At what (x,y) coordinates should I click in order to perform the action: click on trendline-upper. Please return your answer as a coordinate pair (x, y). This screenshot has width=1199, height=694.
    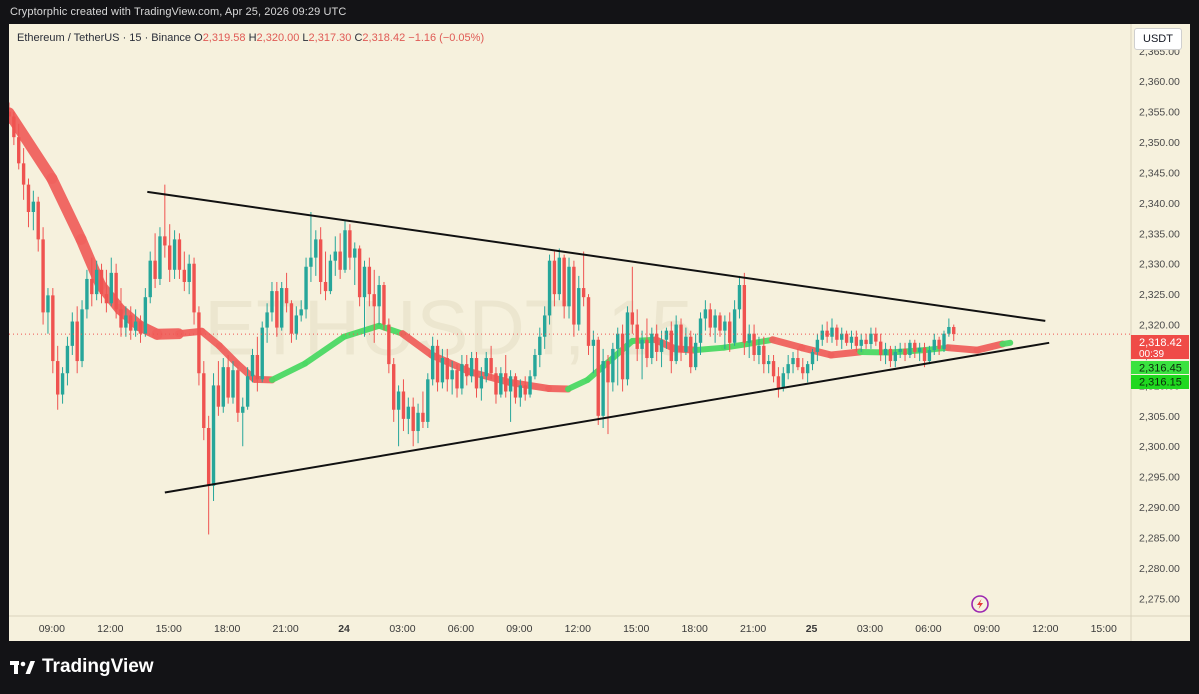
    Looking at the image, I should click on (596, 256).